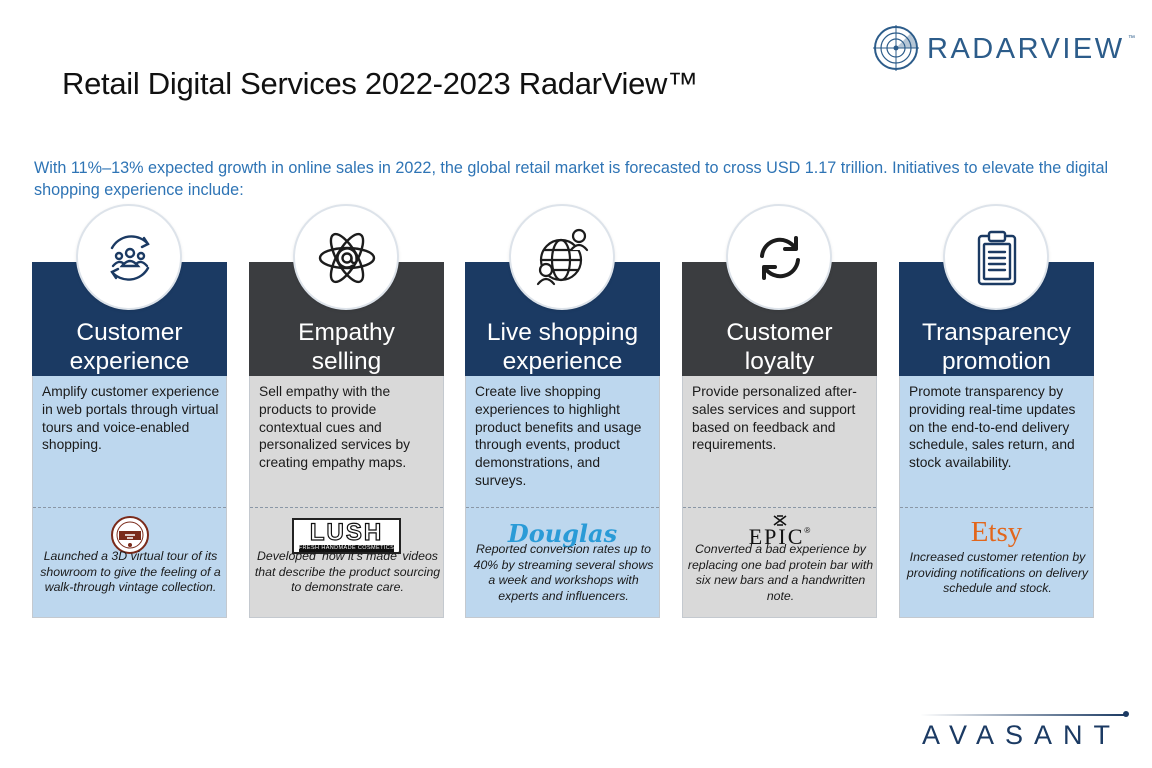 This screenshot has width=1152, height=768. What do you see at coordinates (996, 347) in the screenshot?
I see `card-title: Transparency promotion` at bounding box center [996, 347].